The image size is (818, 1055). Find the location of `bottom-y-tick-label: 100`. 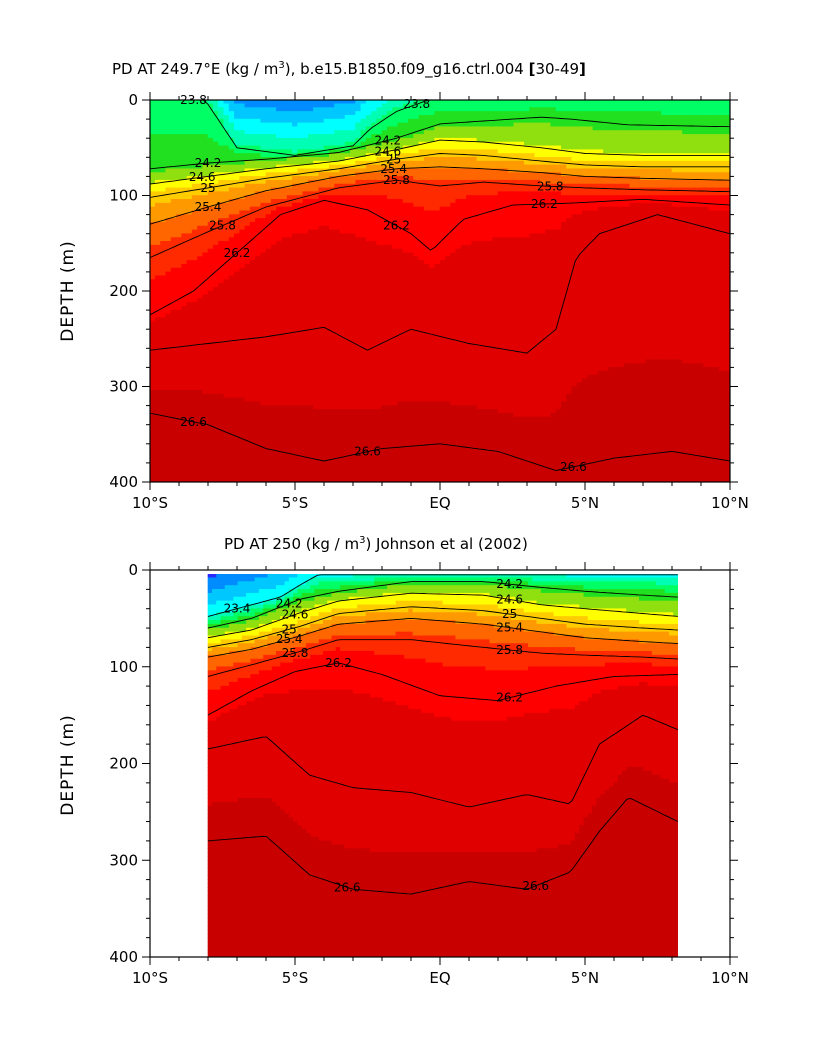

bottom-y-tick-label: 100 is located at coordinates (123, 667).